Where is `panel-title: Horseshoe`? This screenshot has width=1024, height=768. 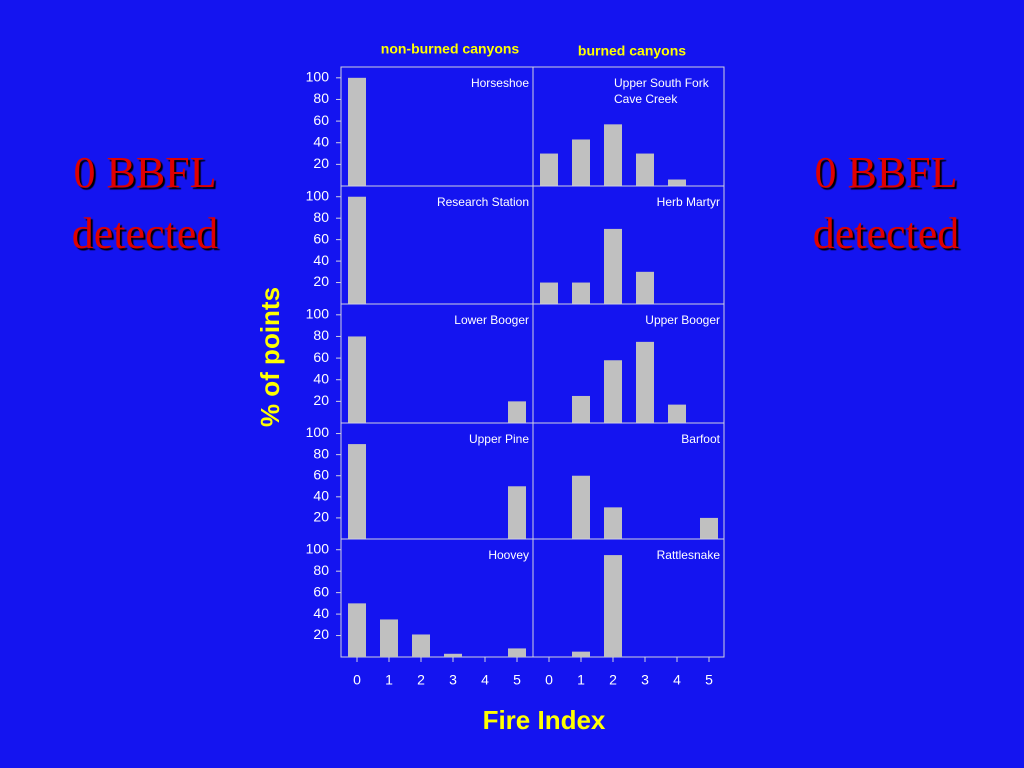
panel-title: Horseshoe is located at coordinates (500, 83).